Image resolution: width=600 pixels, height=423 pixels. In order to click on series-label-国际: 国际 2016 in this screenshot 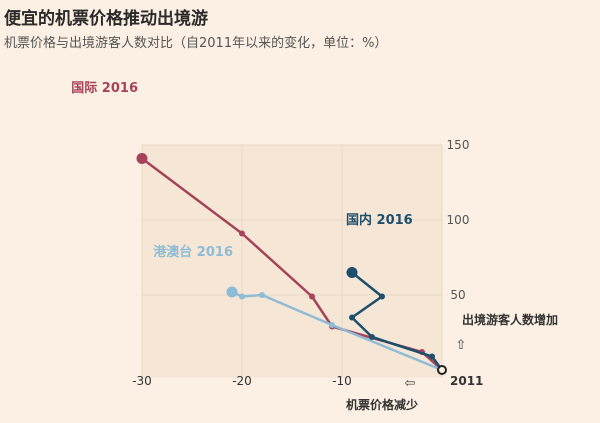, I will do `click(104, 88)`.